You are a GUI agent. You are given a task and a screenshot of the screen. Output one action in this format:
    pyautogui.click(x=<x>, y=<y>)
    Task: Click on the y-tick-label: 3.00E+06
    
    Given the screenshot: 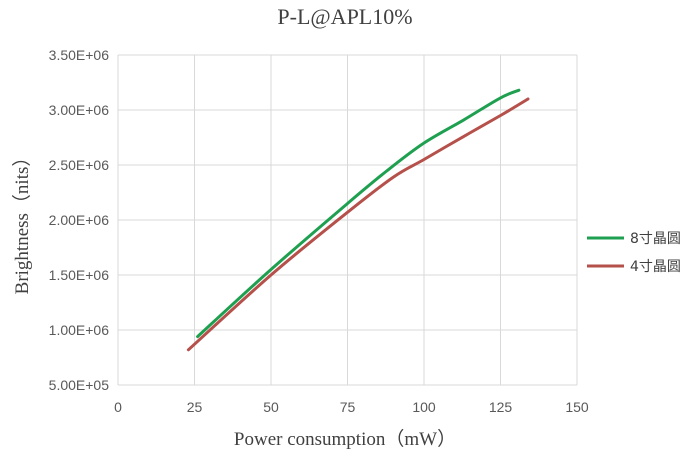 What is the action you would take?
    pyautogui.click(x=79, y=110)
    